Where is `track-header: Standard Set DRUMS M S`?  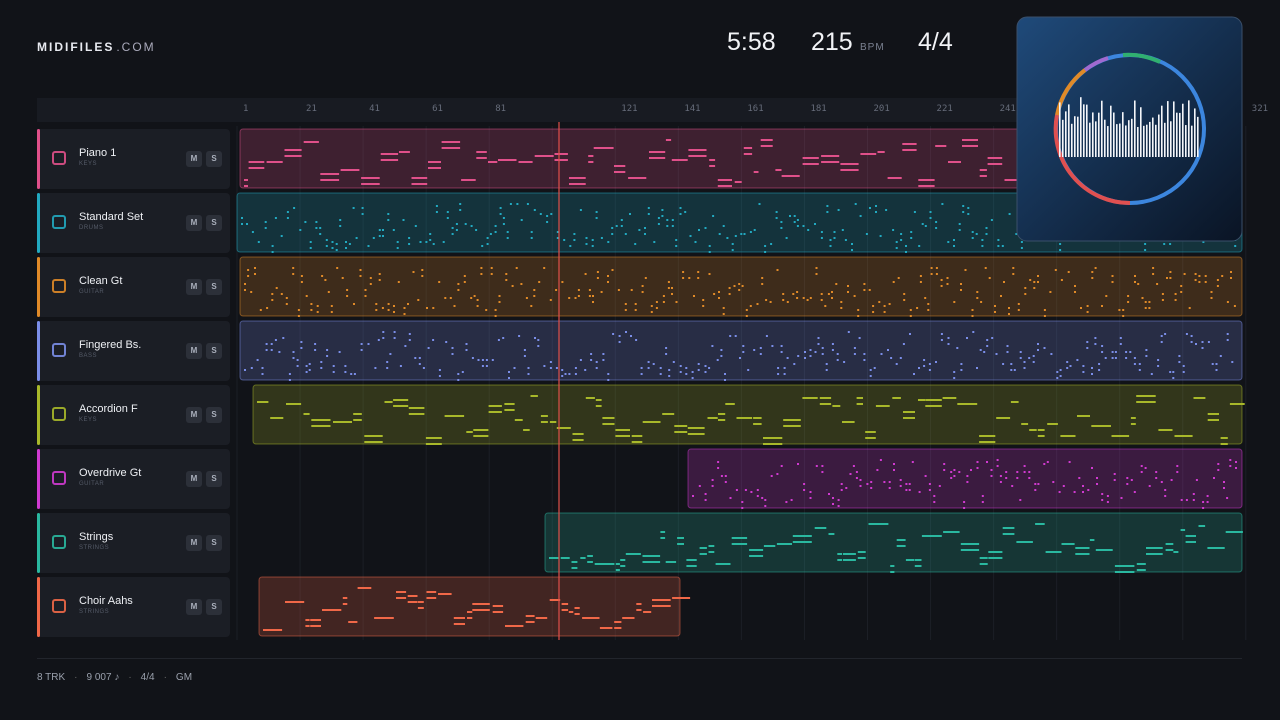
track-header: Standard Set DRUMS M S is located at coordinates (133, 223).